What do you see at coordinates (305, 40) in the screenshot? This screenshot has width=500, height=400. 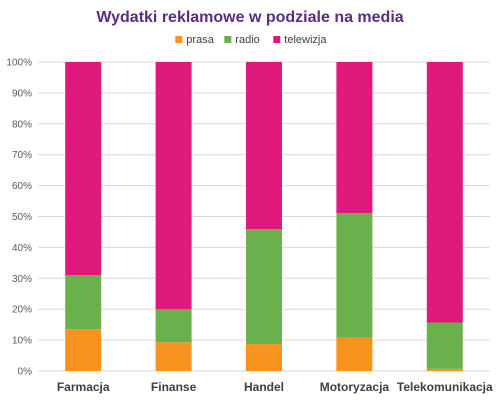 I see `legend-label-telewizja: telewizja` at bounding box center [305, 40].